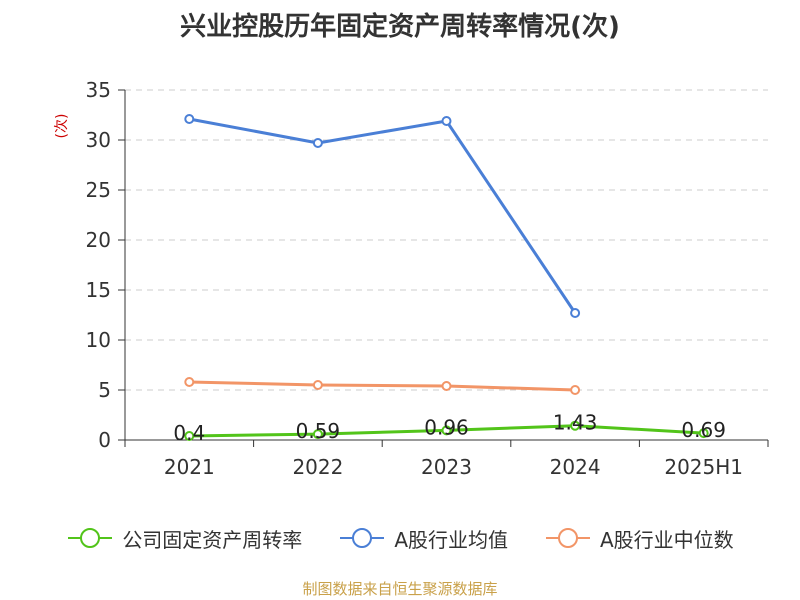  What do you see at coordinates (212, 539) in the screenshot?
I see `legend-label: 公司固定资产周转率` at bounding box center [212, 539].